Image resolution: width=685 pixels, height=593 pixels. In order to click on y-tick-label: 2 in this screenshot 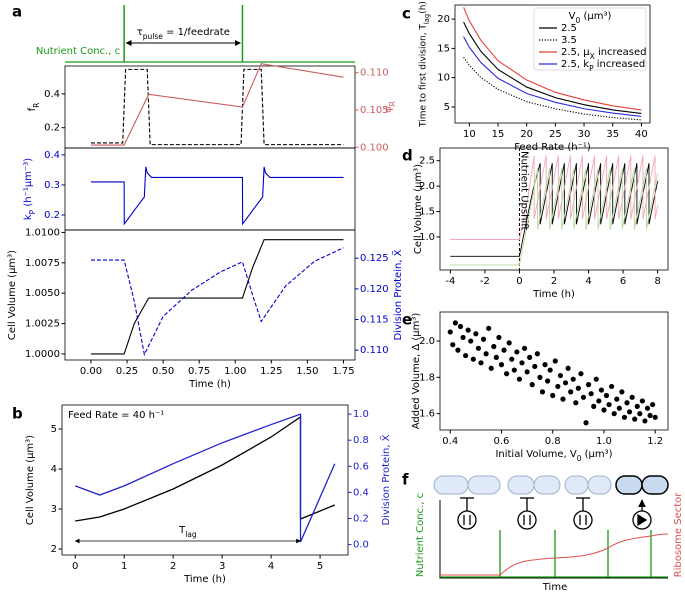, I will do `click(54, 549)`.